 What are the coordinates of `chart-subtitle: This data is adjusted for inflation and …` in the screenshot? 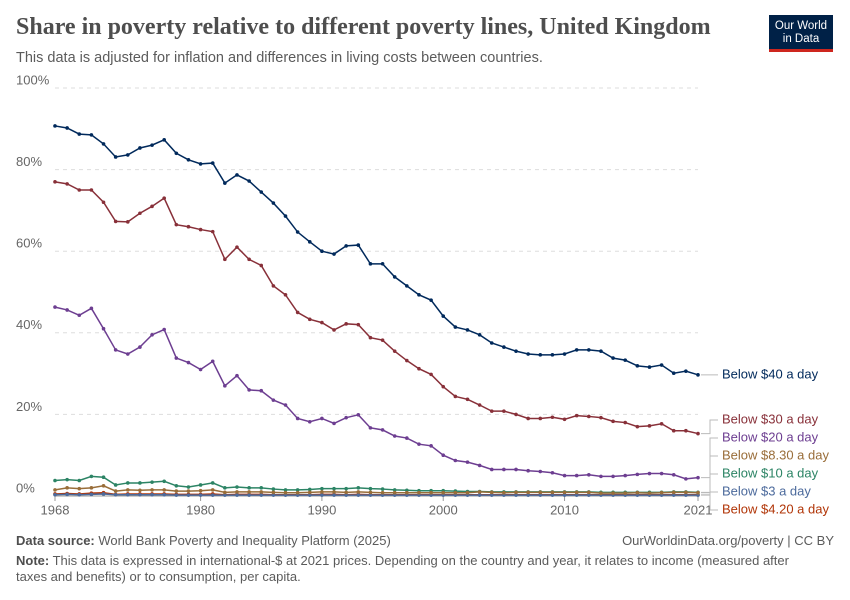 It's located at (279, 58).